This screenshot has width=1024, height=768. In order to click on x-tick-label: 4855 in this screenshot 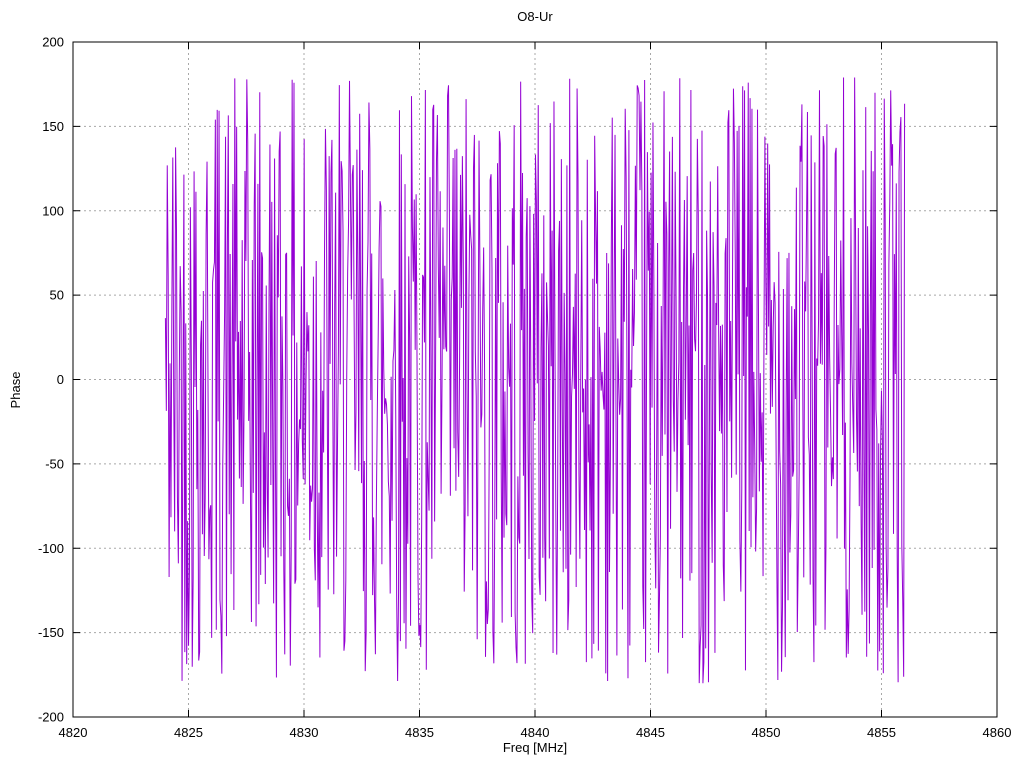, I will do `click(881, 732)`.